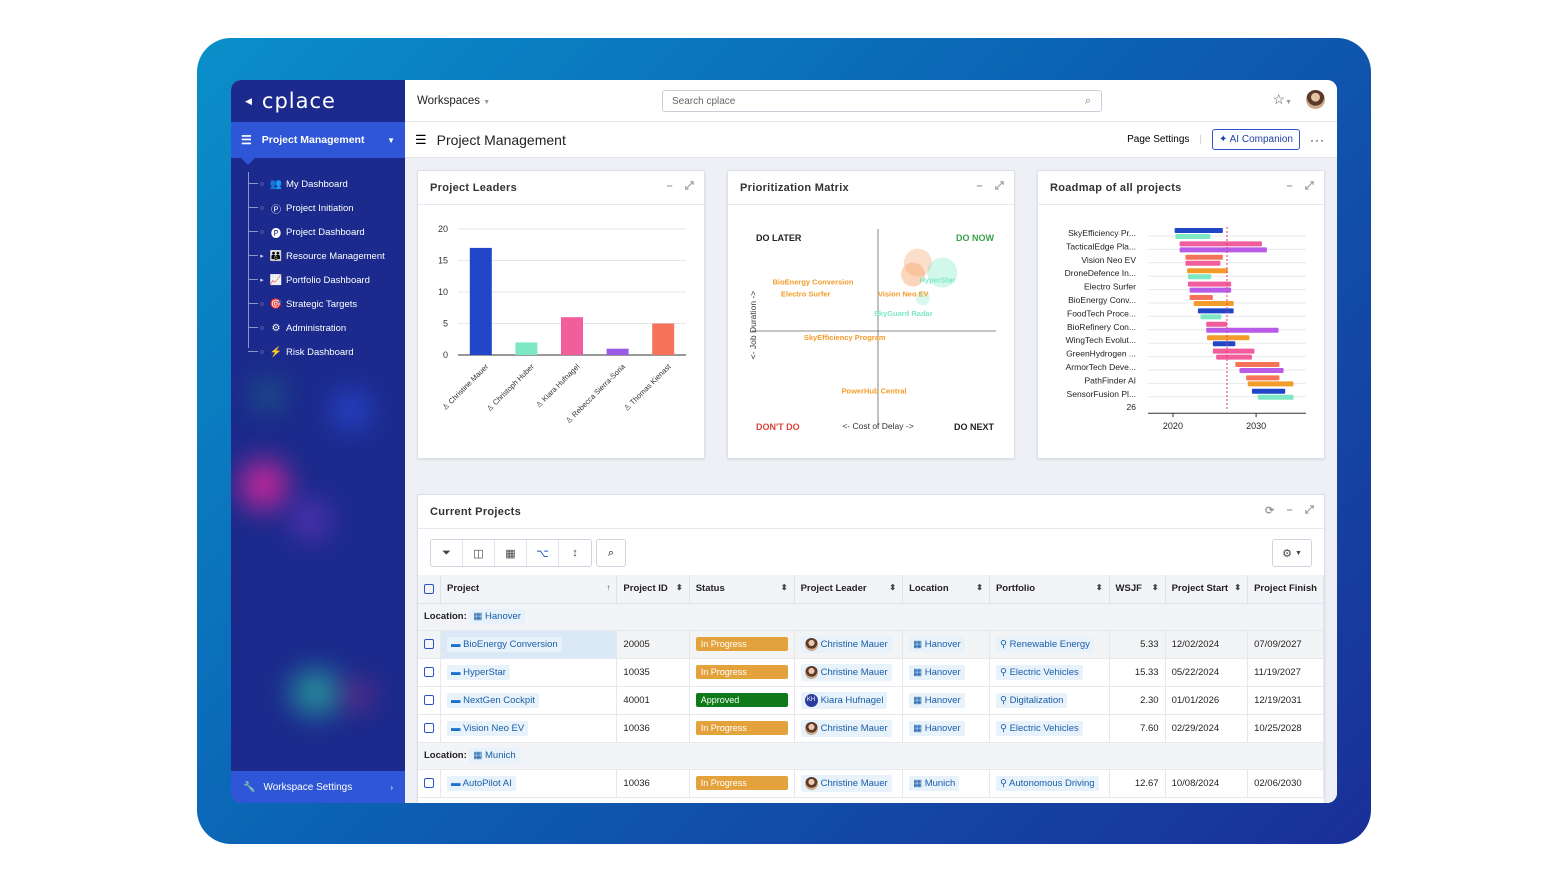 This screenshot has height=882, width=1568. Describe the element at coordinates (481, 783) in the screenshot. I see `project-link: ▬ AutoPilot AI` at that location.